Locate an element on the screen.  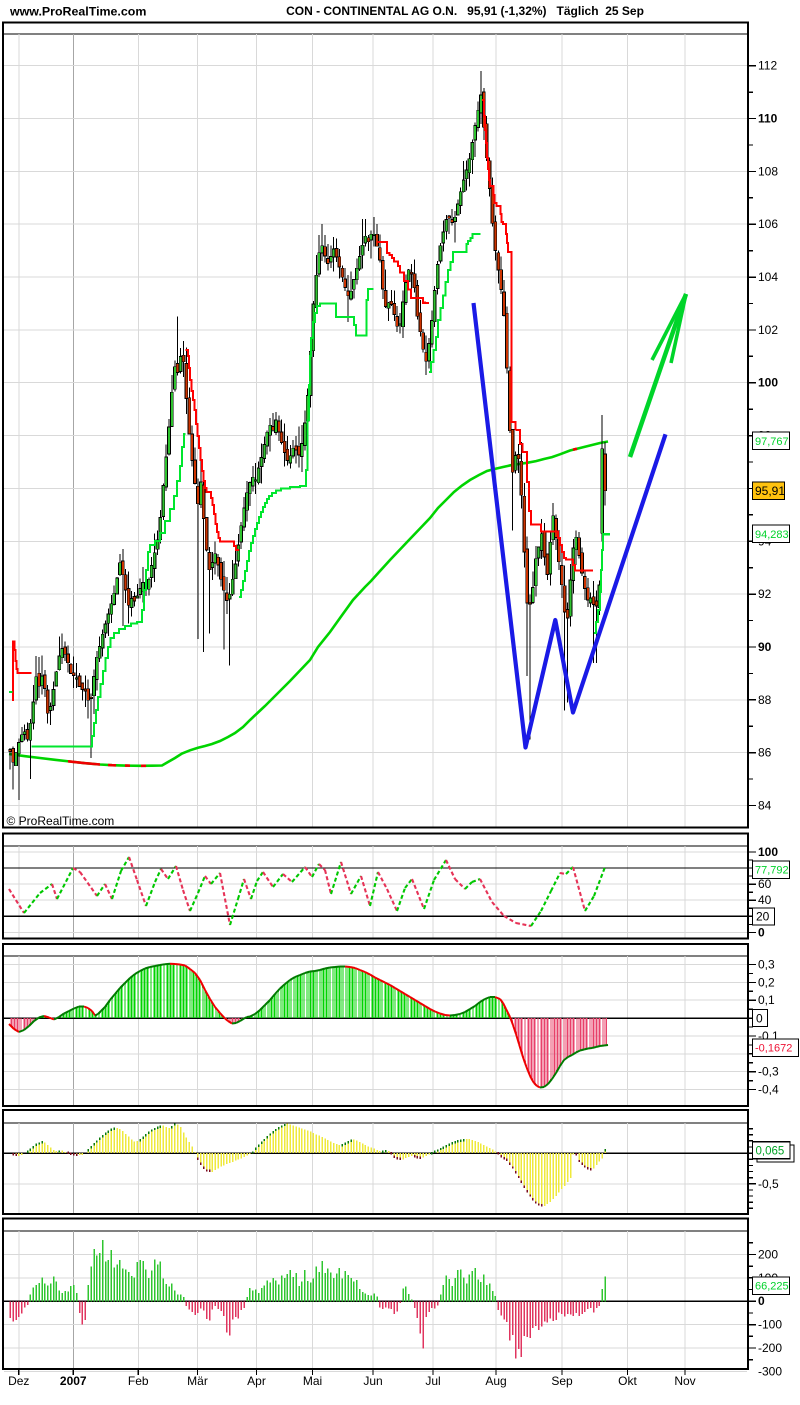
svg-text: Apr is located at coordinates (256, 1381).